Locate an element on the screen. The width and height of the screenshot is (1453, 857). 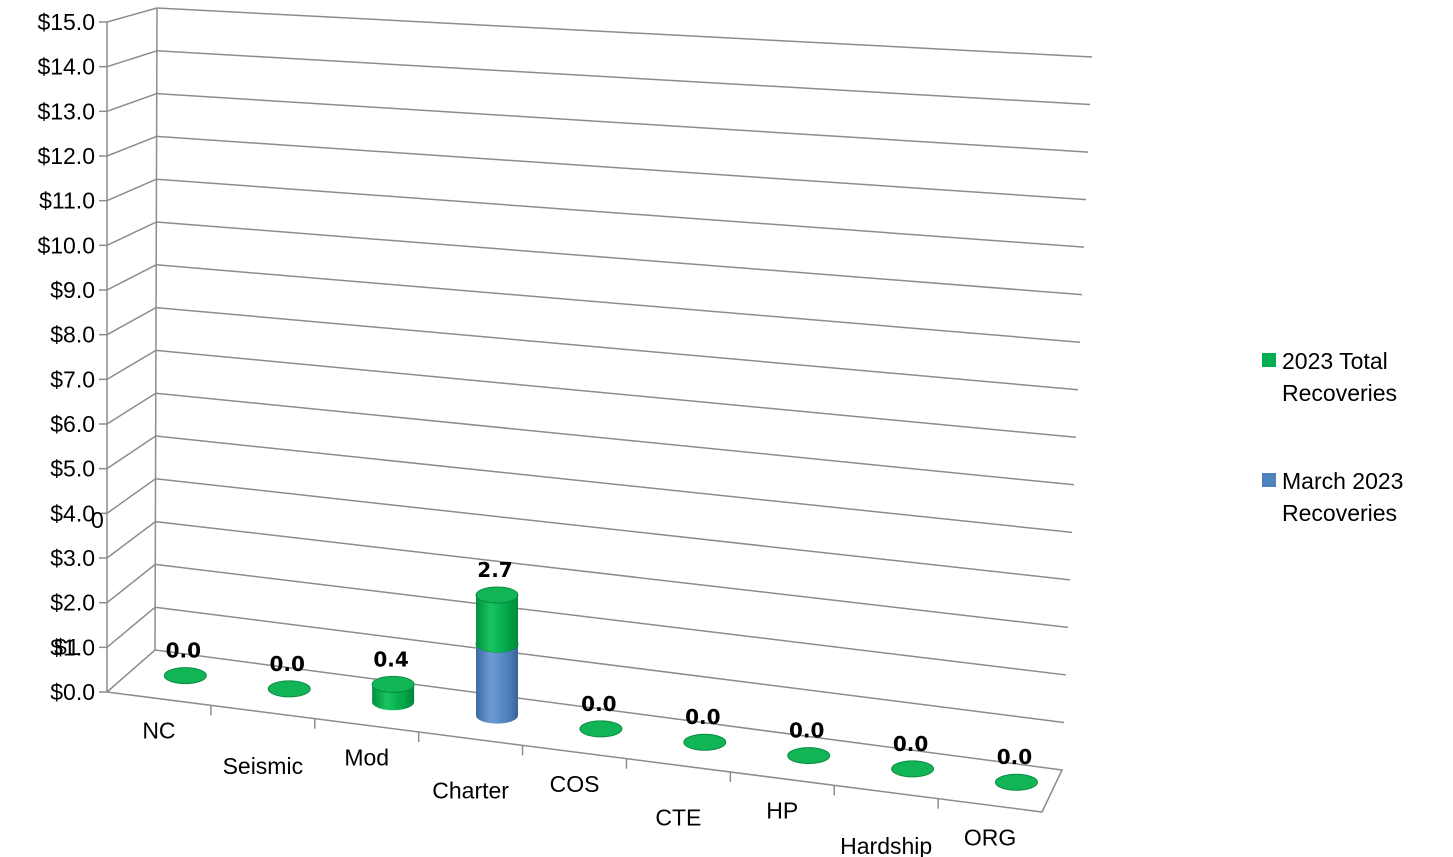
y-tick-label: $12.0 is located at coordinates (66, 156).